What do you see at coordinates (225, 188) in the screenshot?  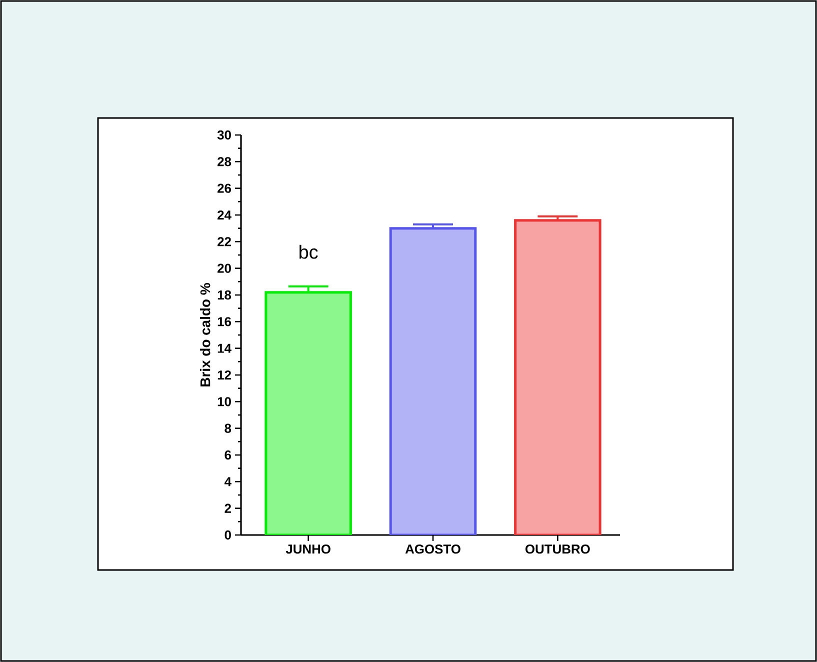 I see `y-tick-label: 26` at bounding box center [225, 188].